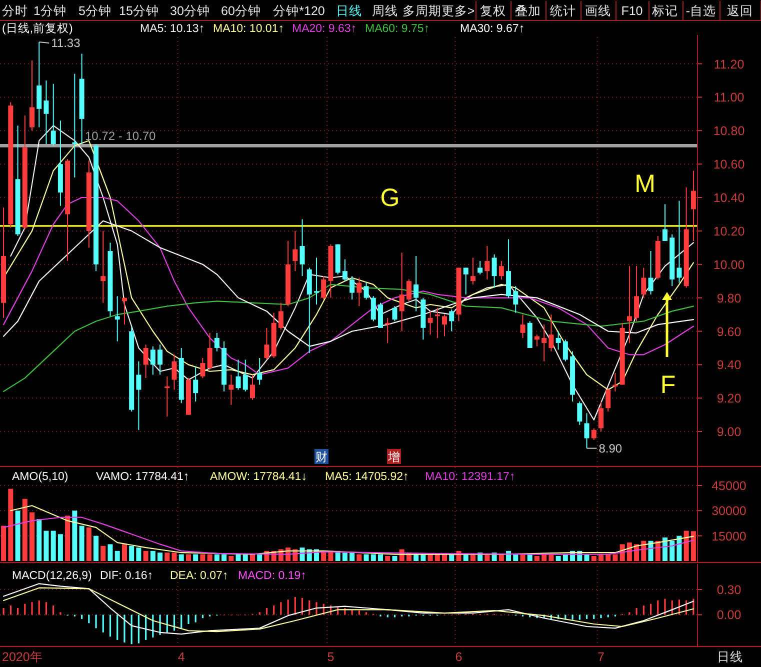 Image resolution: width=761 pixels, height=667 pixels. I want to click on y-tick-label: 11.00, so click(729, 97).